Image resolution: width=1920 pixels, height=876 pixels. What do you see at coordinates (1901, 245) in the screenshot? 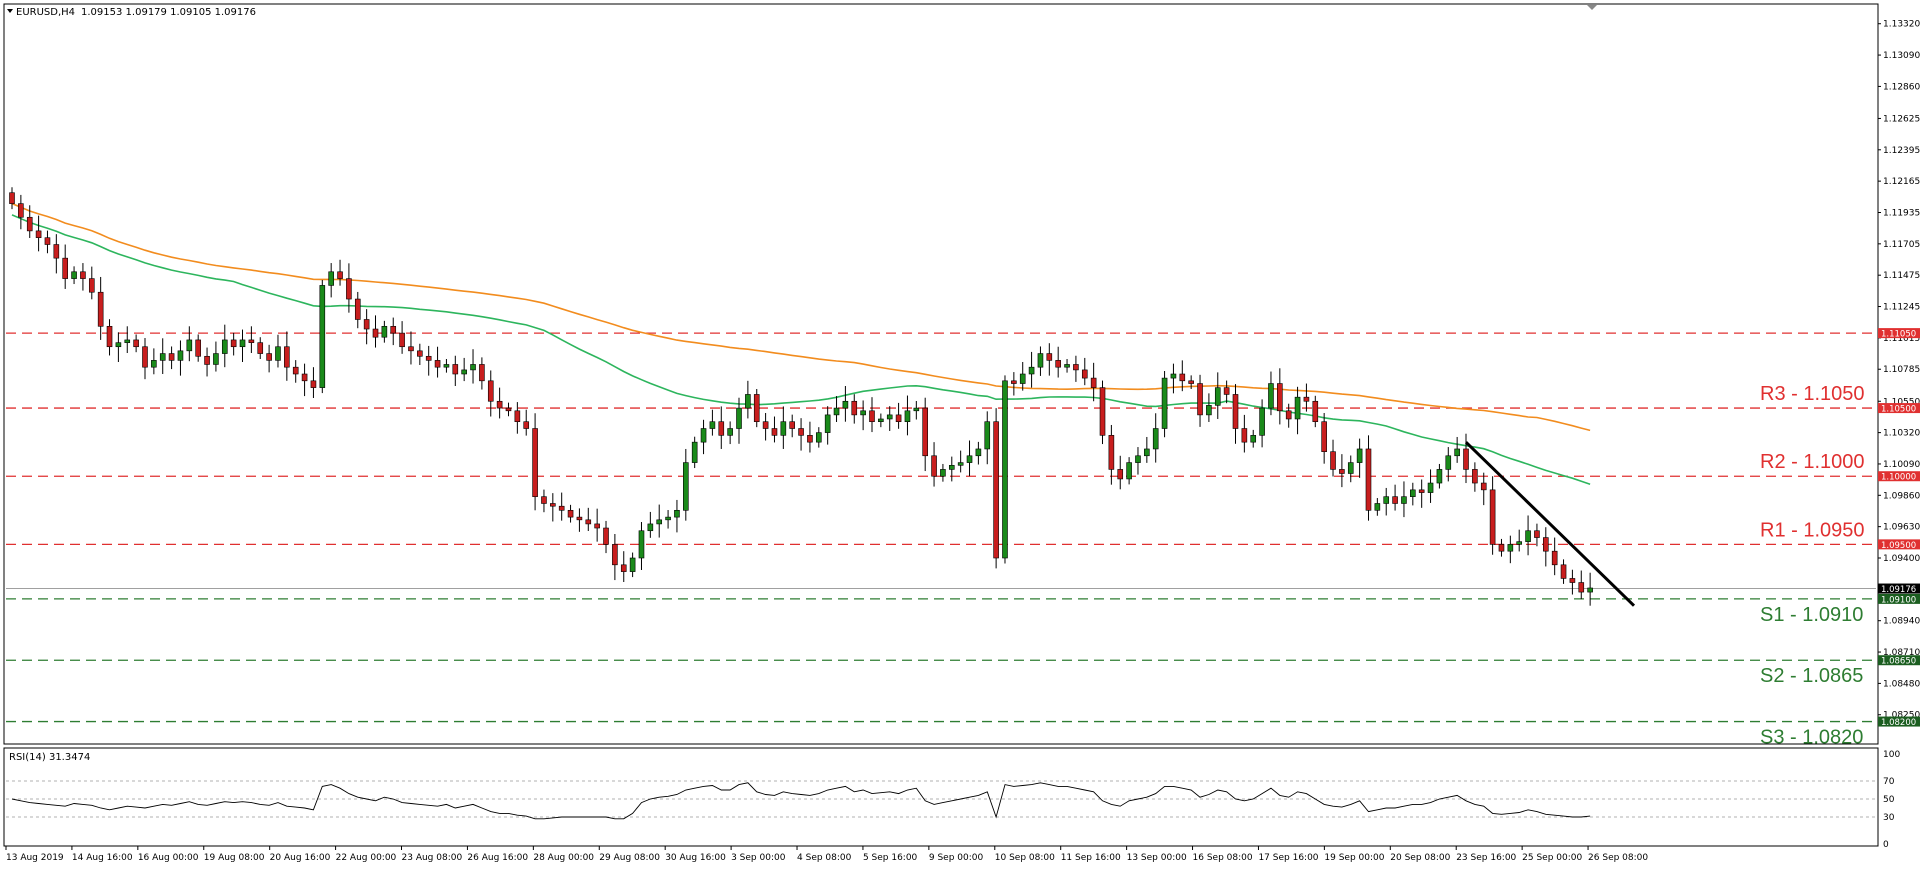
I see `y-tick-label: 1.11705` at bounding box center [1901, 245].